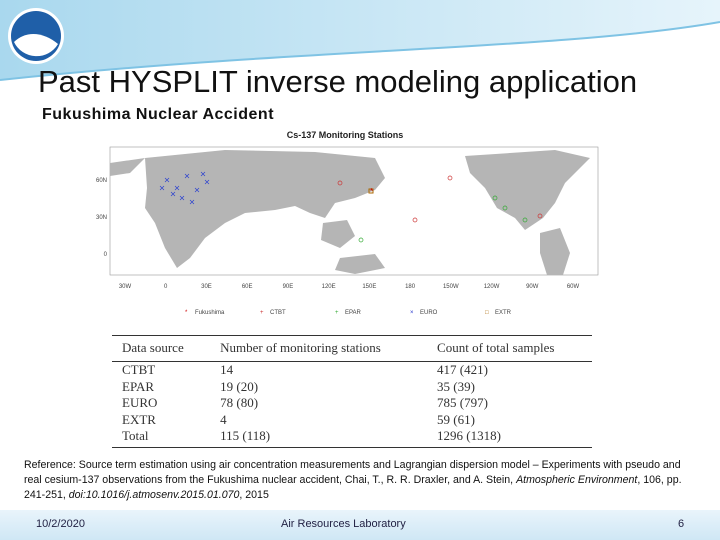 This screenshot has height=540, width=720. I want to click on lon-label: 60W, so click(573, 287).